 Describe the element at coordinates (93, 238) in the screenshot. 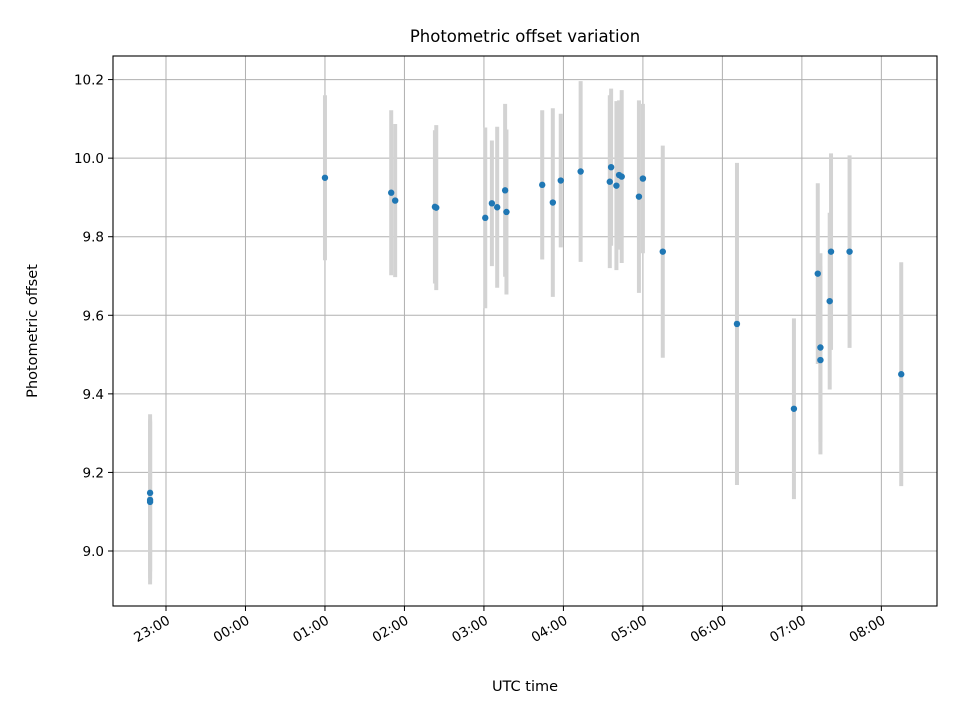

I see `y-tick-label: 9.8` at that location.